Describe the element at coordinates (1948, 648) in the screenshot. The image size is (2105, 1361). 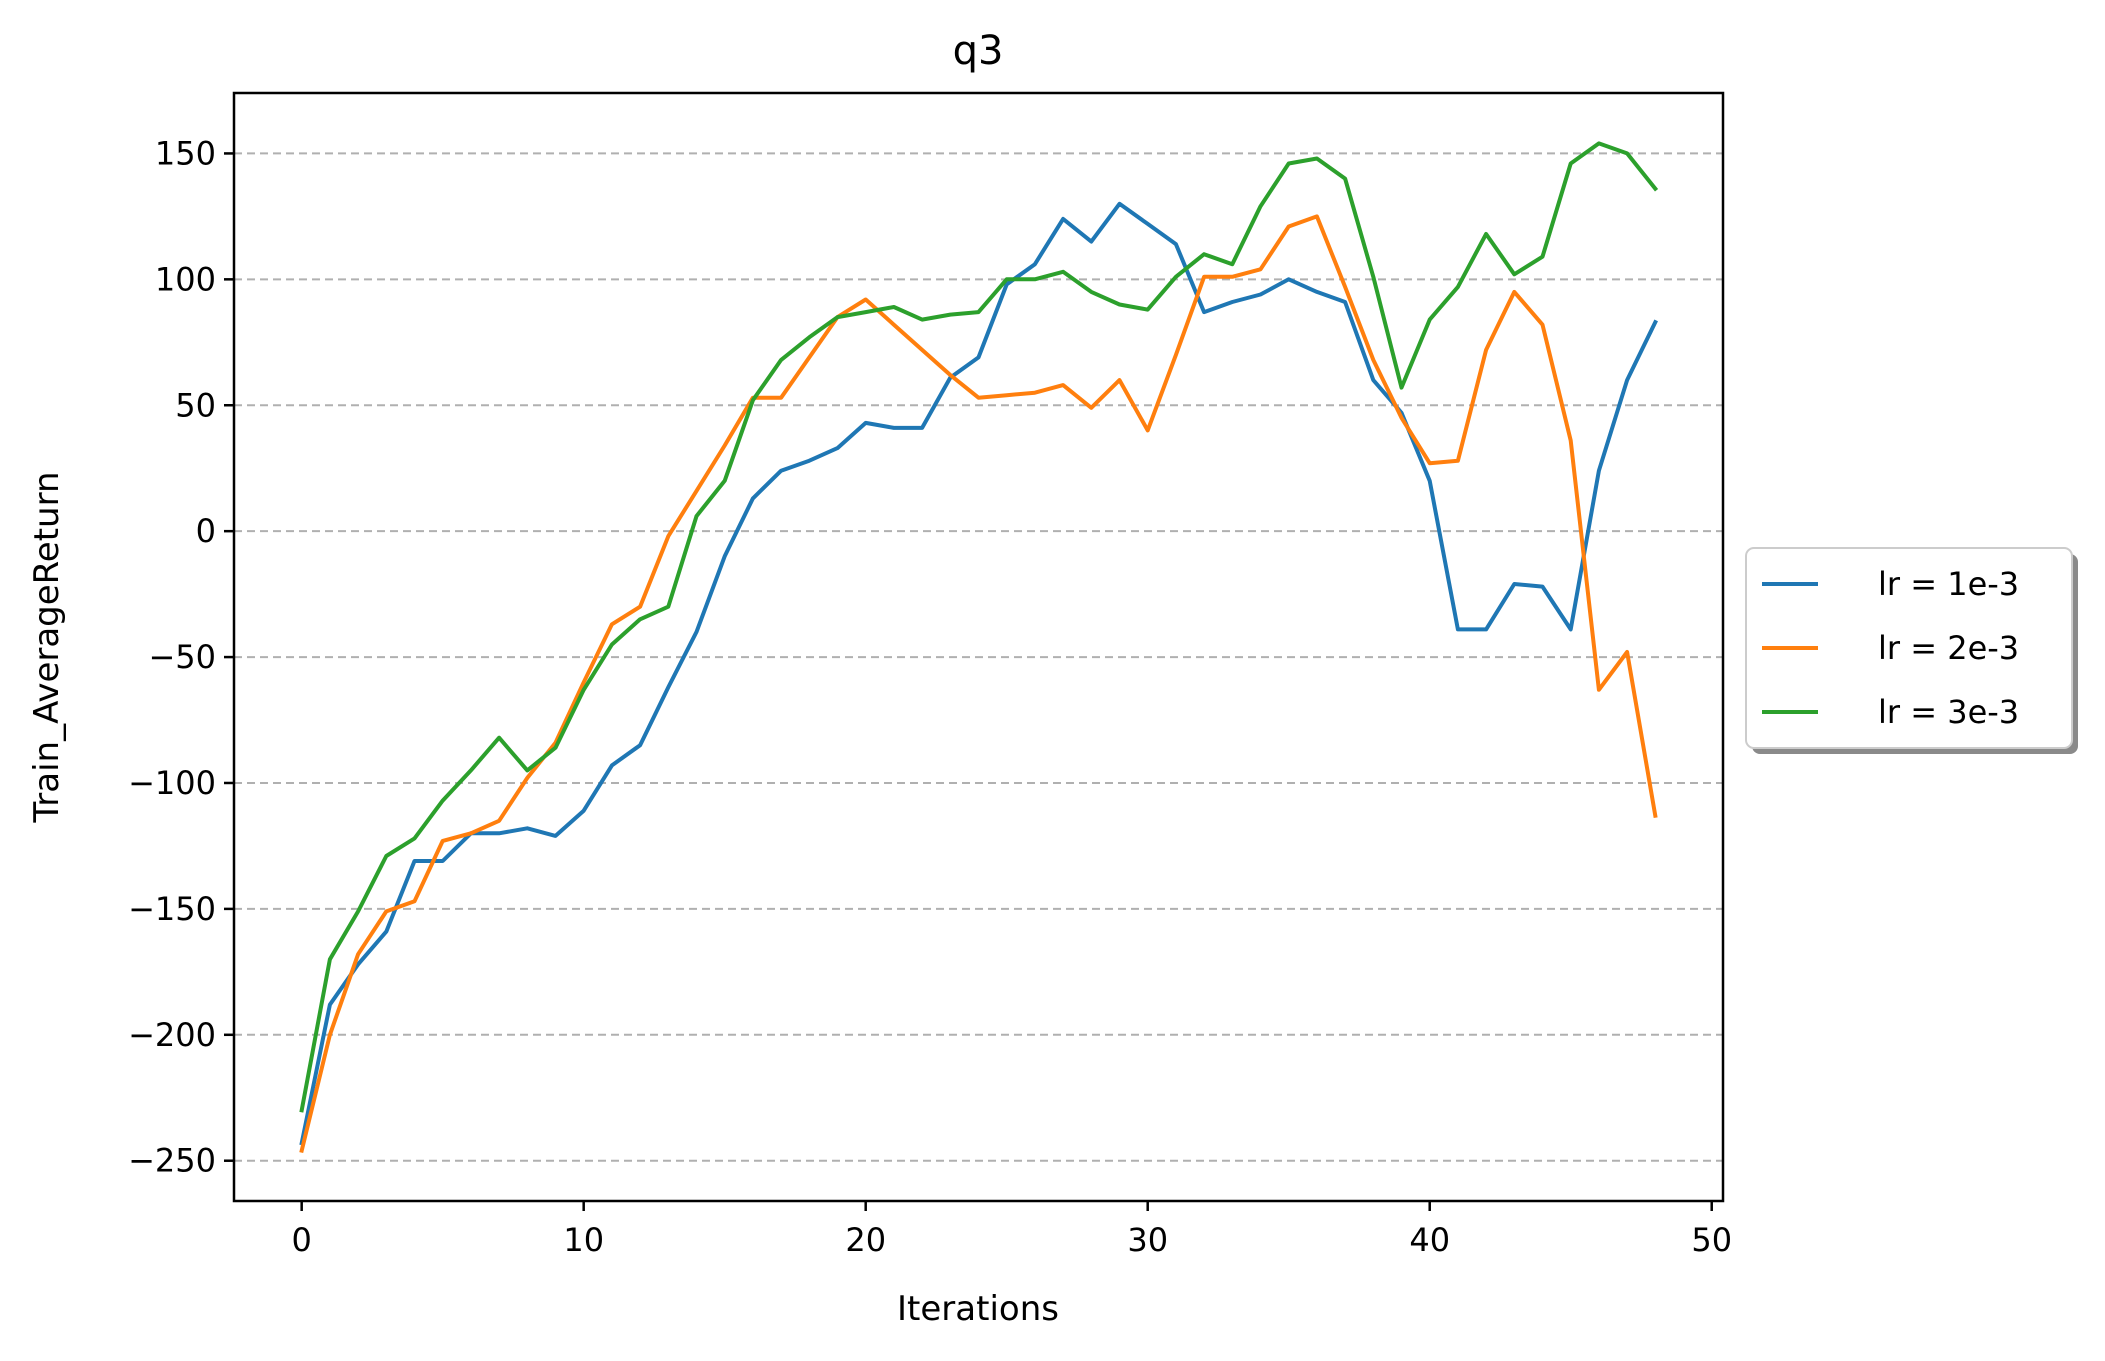
I see `legend-label-2: lr = 2e-3` at that location.